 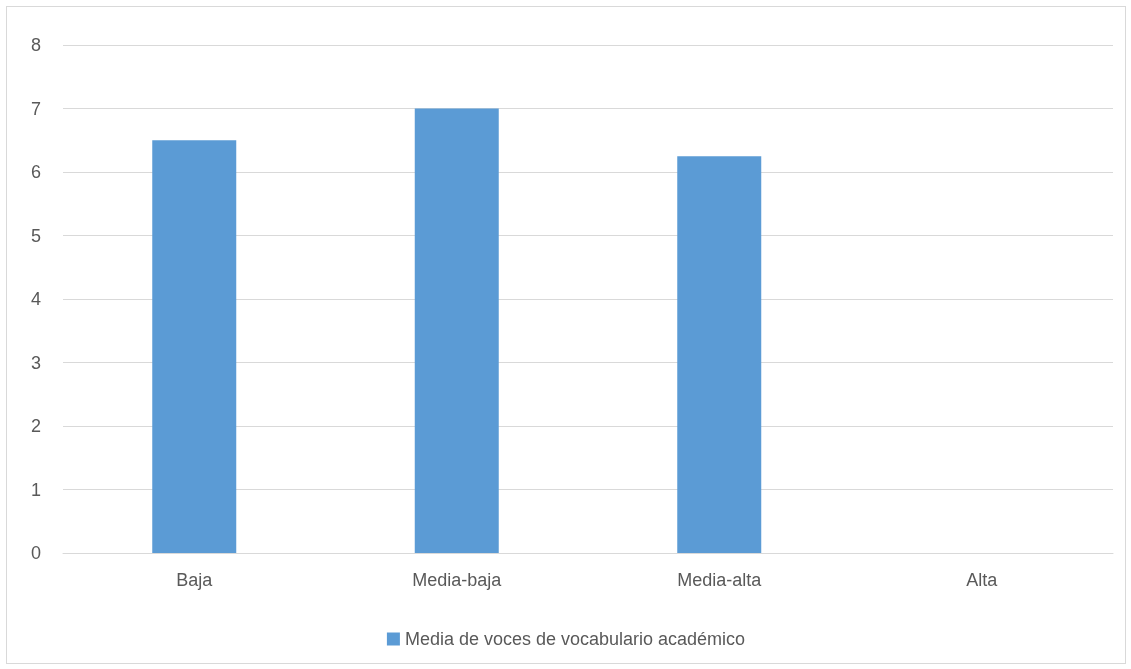 I want to click on y-tick-label: 0, so click(x=35, y=553).